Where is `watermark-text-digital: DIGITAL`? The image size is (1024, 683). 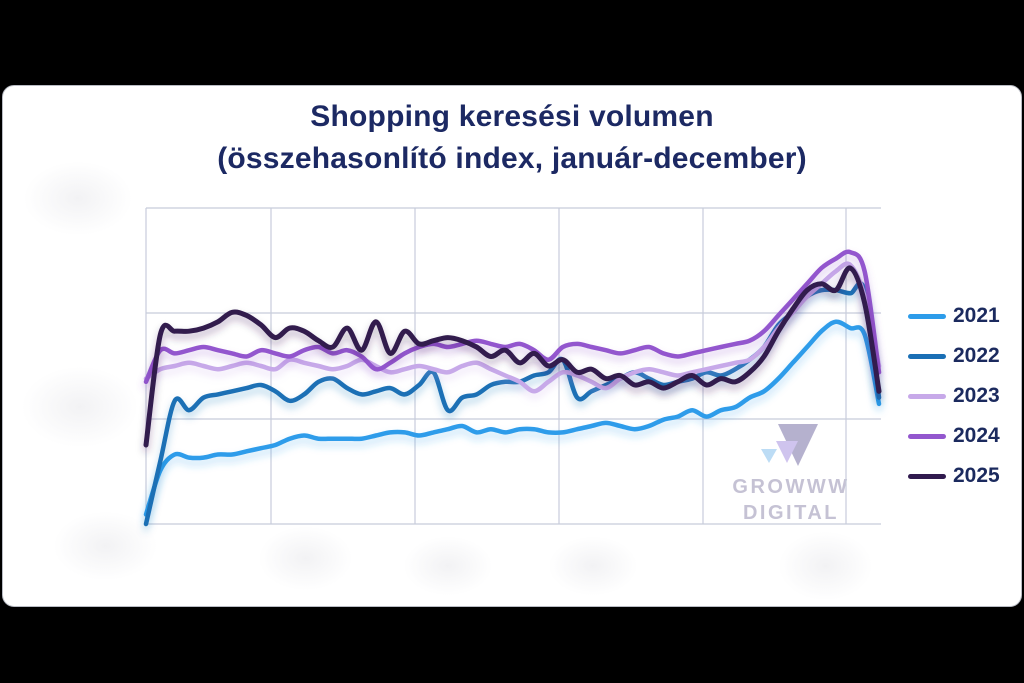
watermark-text-digital: DIGITAL is located at coordinates (790, 513).